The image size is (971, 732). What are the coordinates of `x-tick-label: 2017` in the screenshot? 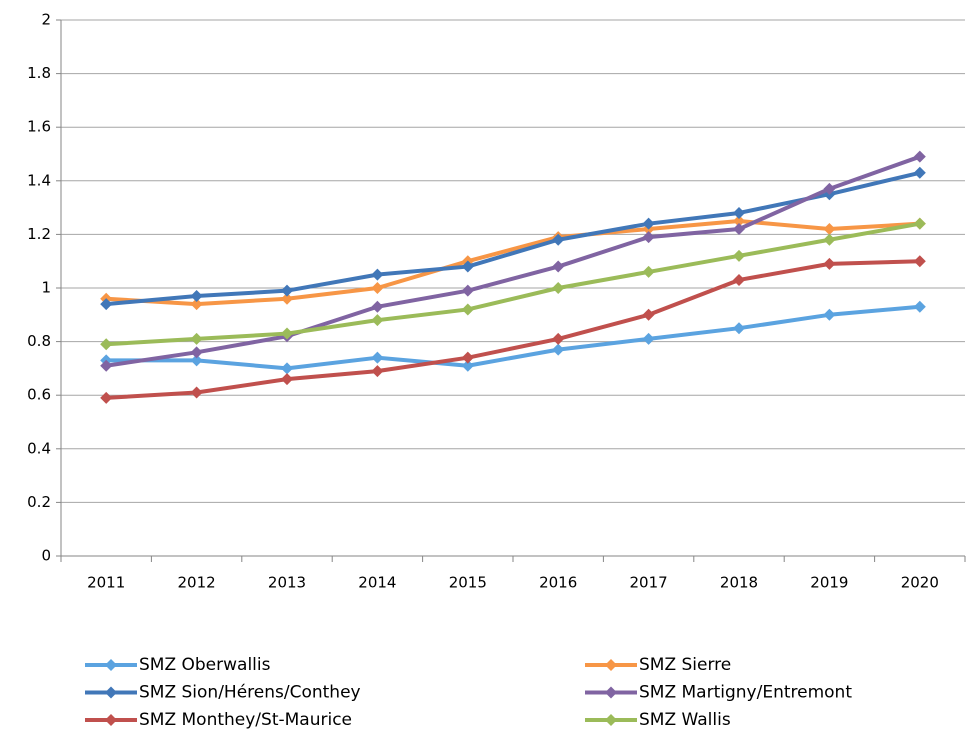 It's located at (649, 583).